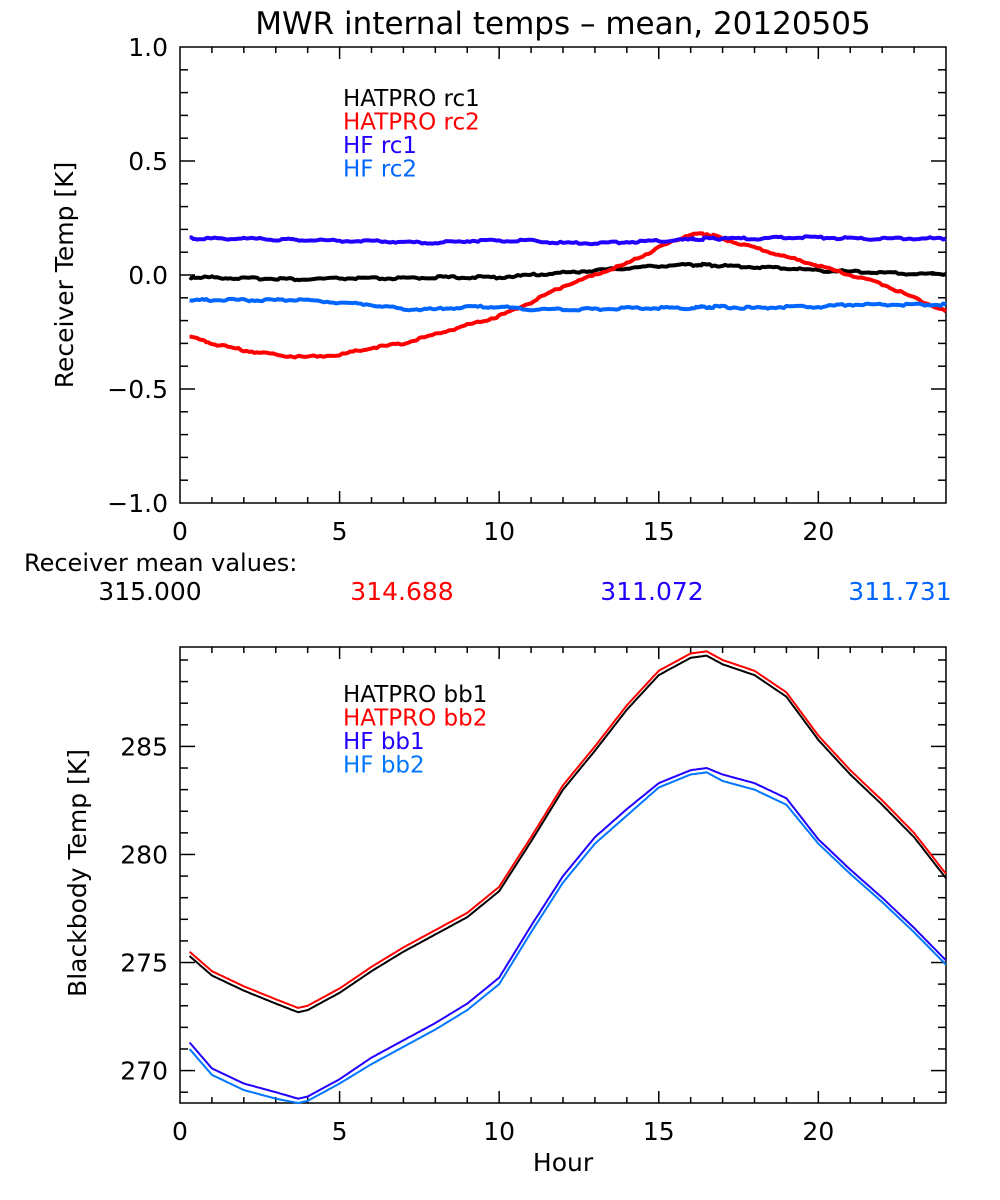 This screenshot has width=1000, height=1200. What do you see at coordinates (651, 591) in the screenshot?
I see `receiver-mean-hf-rc1: 311.072` at bounding box center [651, 591].